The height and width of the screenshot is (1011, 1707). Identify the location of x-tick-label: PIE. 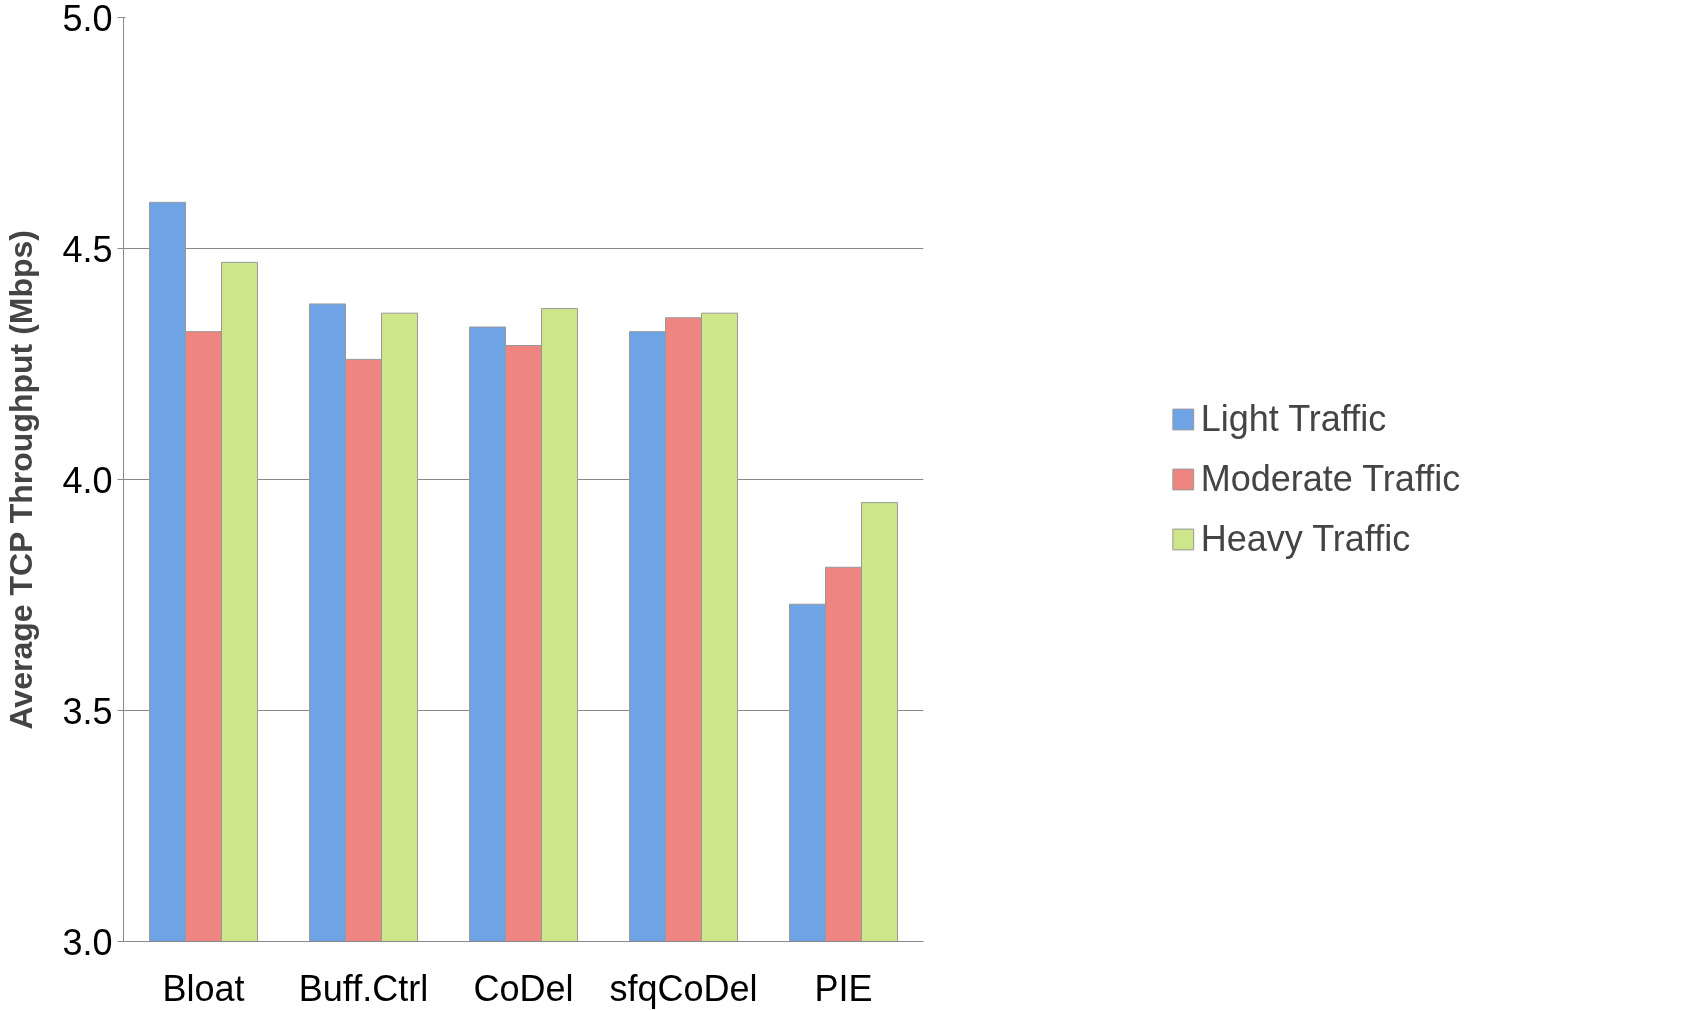
(843, 988).